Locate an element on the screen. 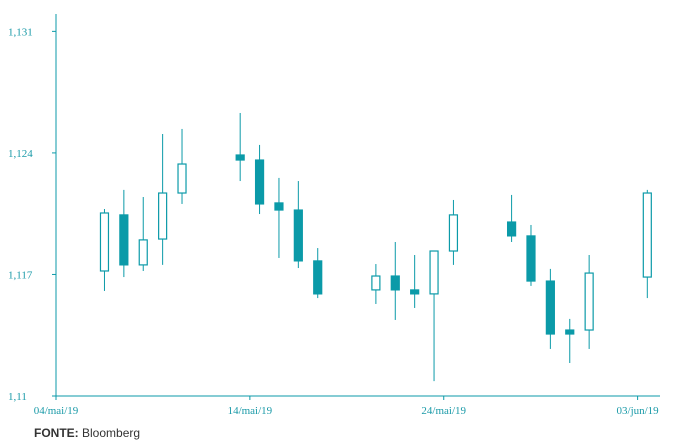 This screenshot has height=443, width=678. y-tick-label: 1,117 is located at coordinates (20, 275).